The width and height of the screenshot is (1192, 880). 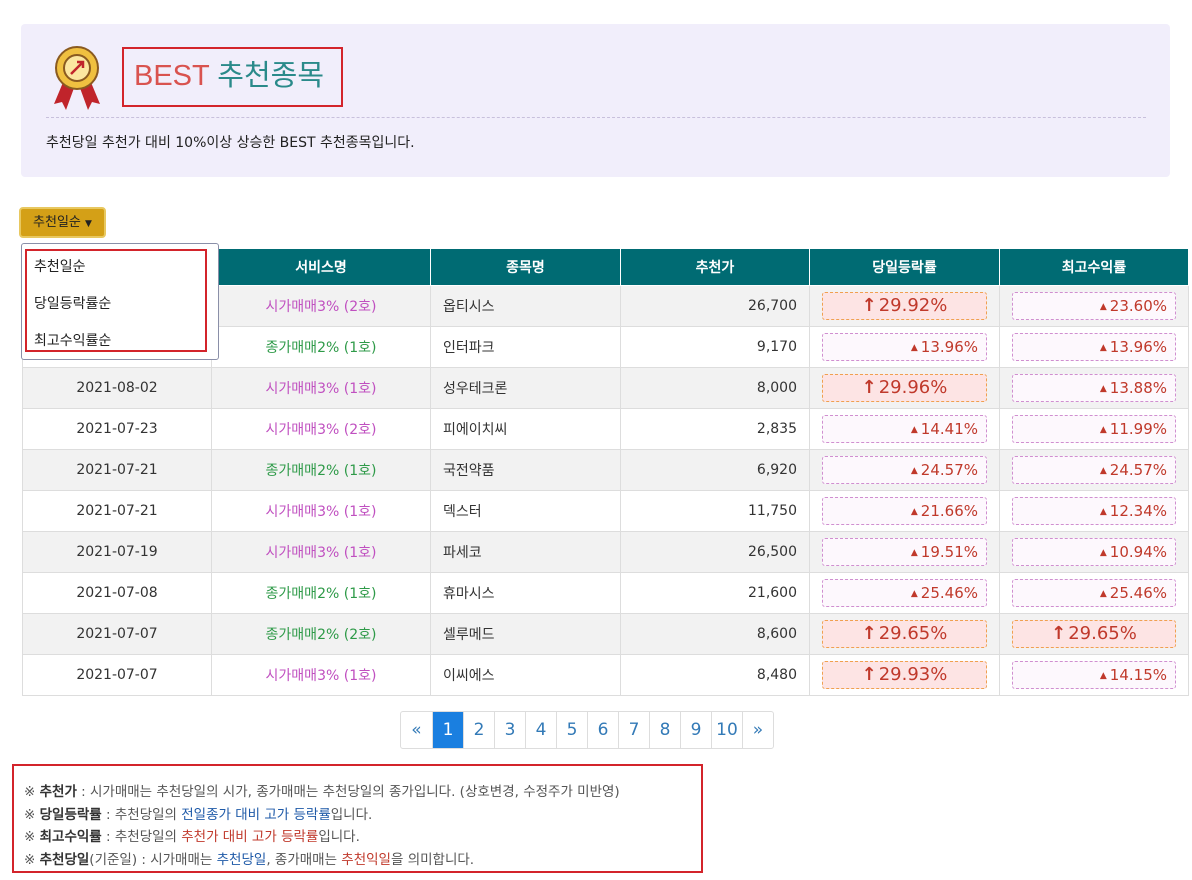 What do you see at coordinates (695, 730) in the screenshot?
I see `page-link: 9` at bounding box center [695, 730].